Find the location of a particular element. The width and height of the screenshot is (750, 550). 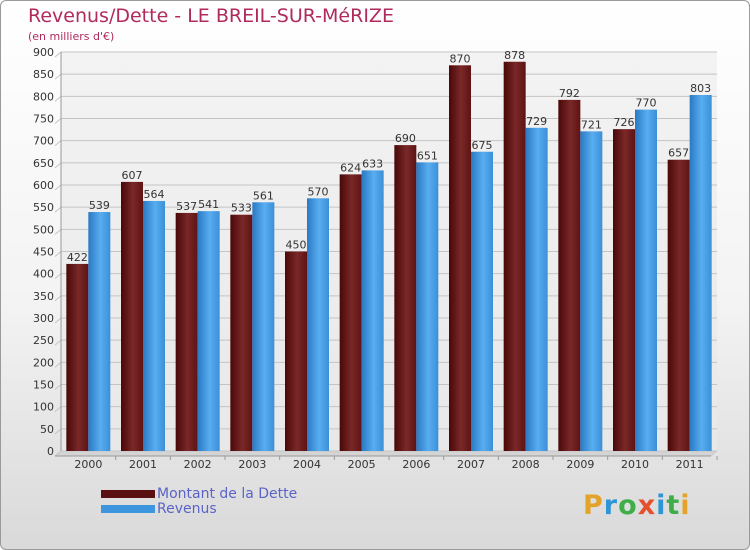

y-tick-label: 650 is located at coordinates (43, 163).